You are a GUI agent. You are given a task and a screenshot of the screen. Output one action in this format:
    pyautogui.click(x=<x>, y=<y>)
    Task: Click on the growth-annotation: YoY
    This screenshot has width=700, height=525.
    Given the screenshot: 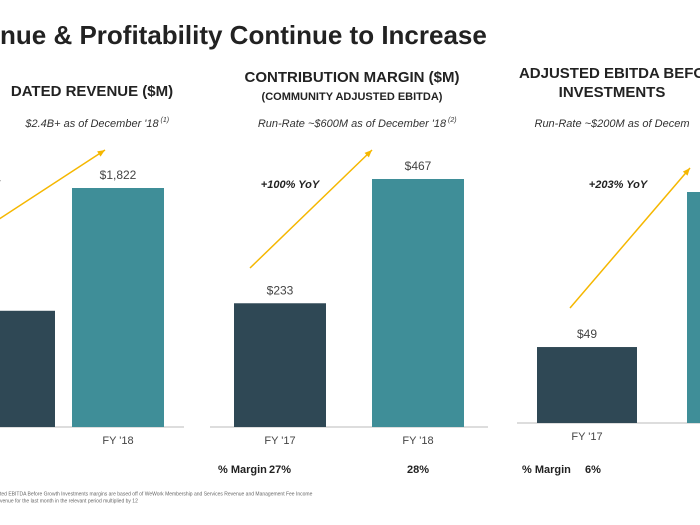 What is the action you would take?
    pyautogui.click(x=1, y=185)
    